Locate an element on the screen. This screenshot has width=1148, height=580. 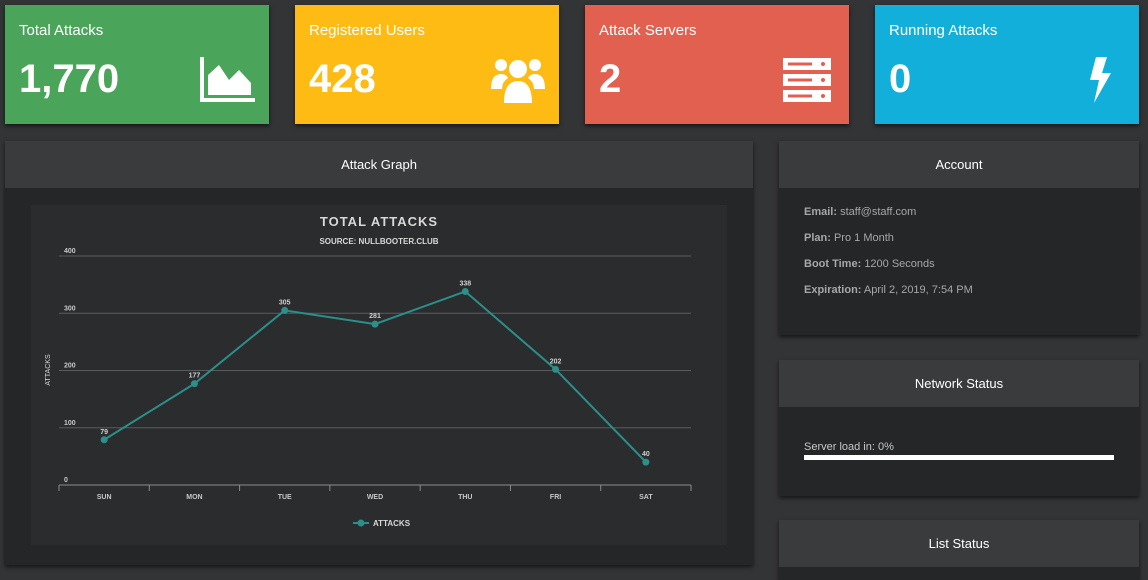
y-axis-label: ATTACKS is located at coordinates (48, 370).